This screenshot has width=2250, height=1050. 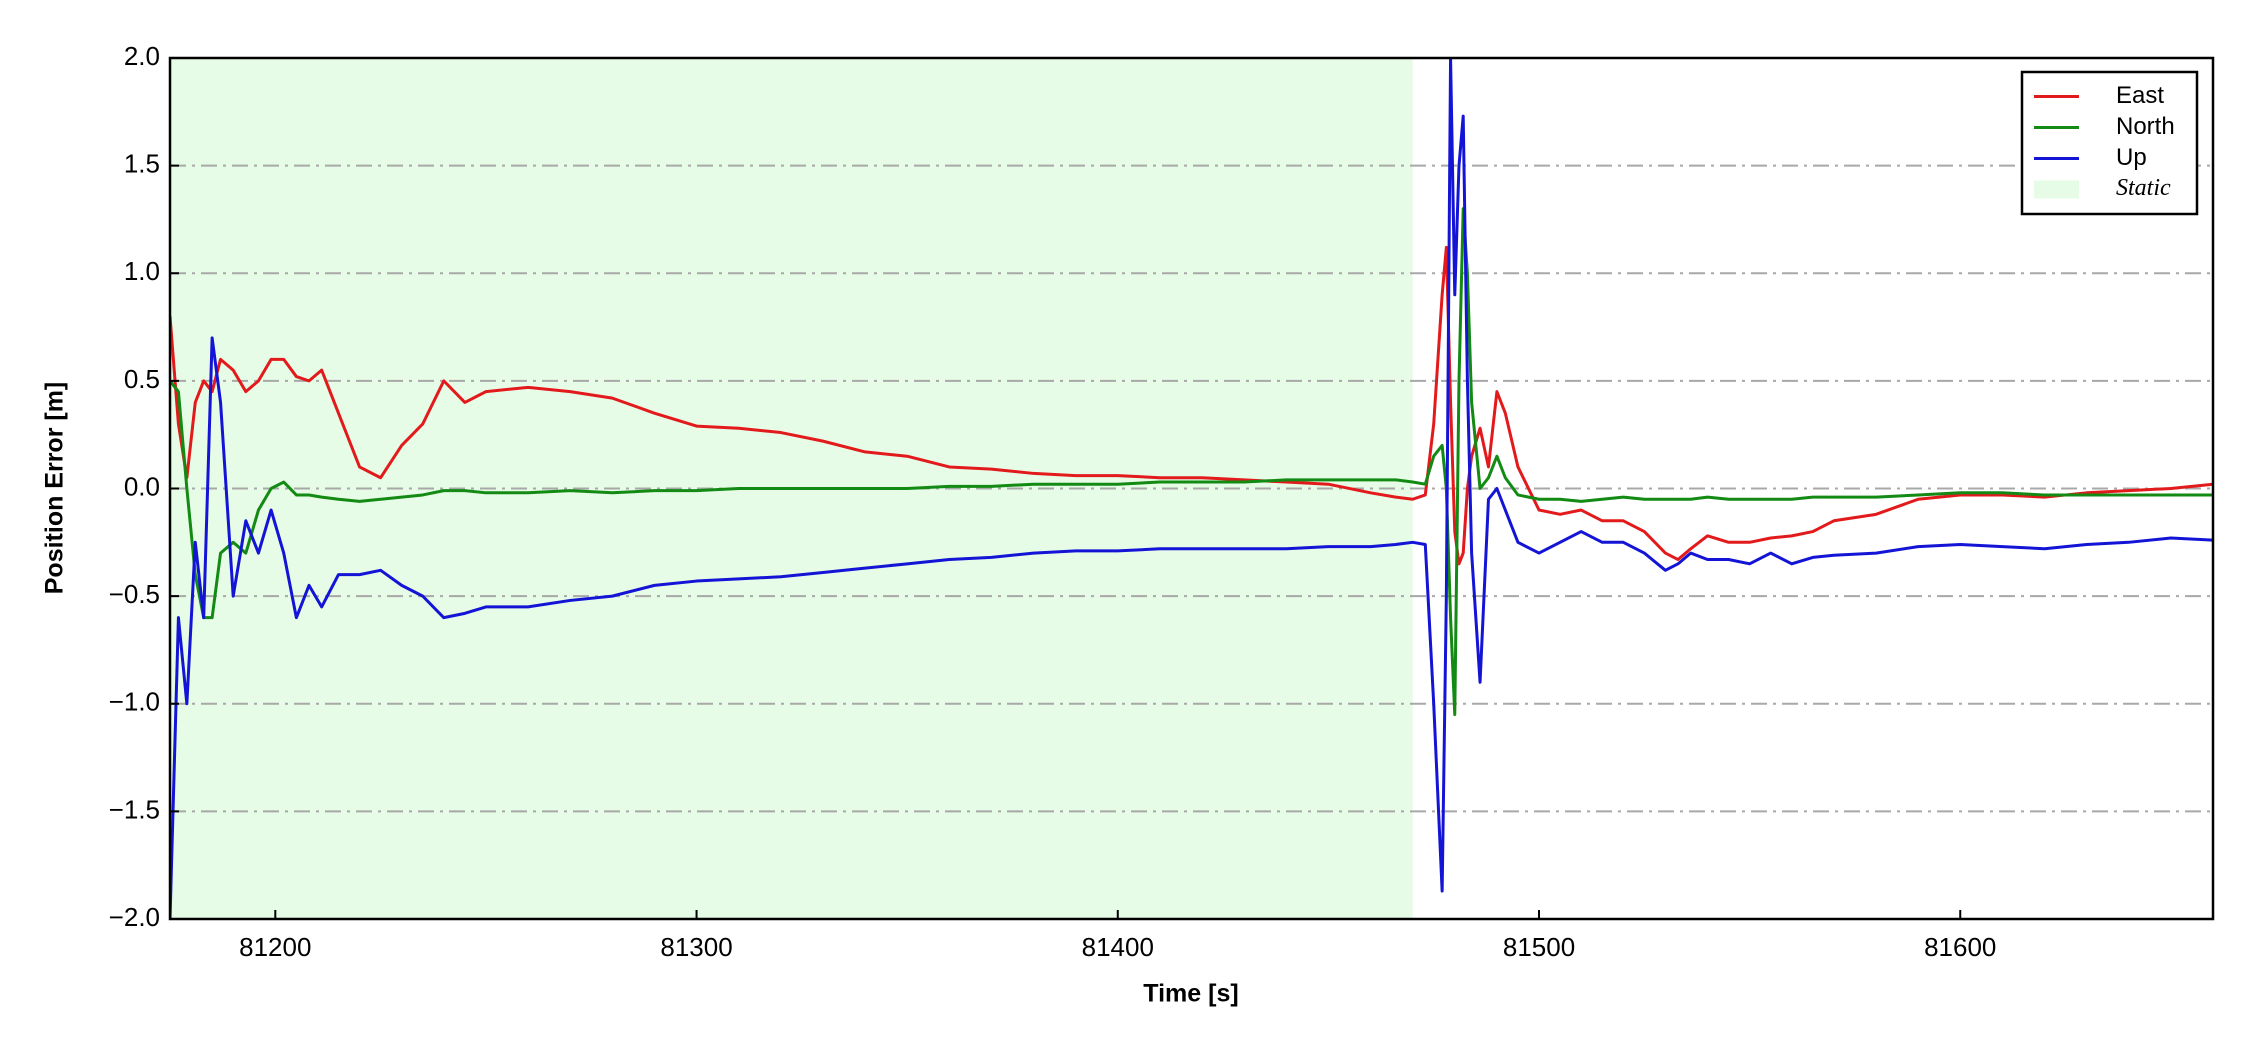 What do you see at coordinates (134, 594) in the screenshot?
I see `y-tick-label: −0.5` at bounding box center [134, 594].